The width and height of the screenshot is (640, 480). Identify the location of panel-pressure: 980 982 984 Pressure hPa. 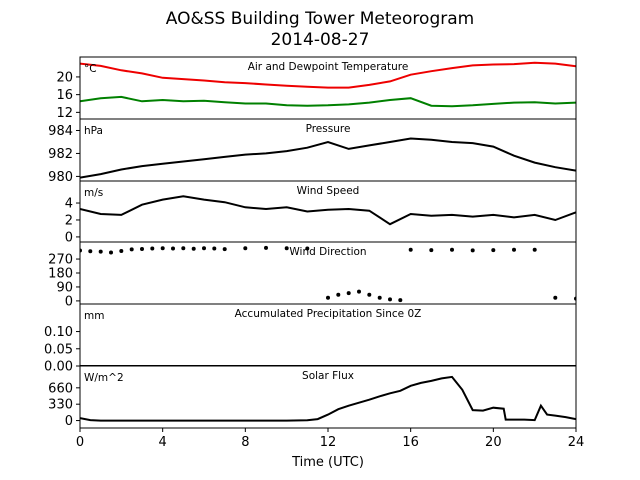
(312, 151).